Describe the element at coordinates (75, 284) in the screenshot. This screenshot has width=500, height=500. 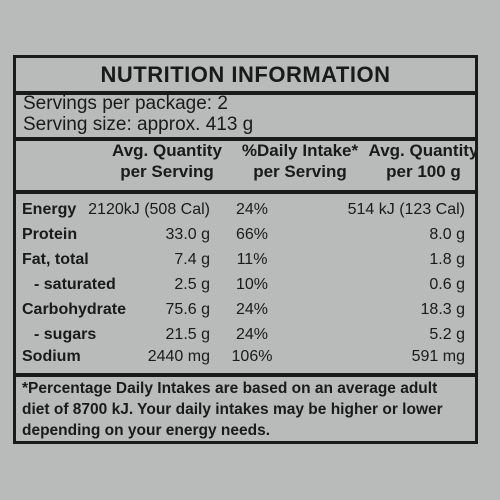
I see `nutrient-label: - saturated` at that location.